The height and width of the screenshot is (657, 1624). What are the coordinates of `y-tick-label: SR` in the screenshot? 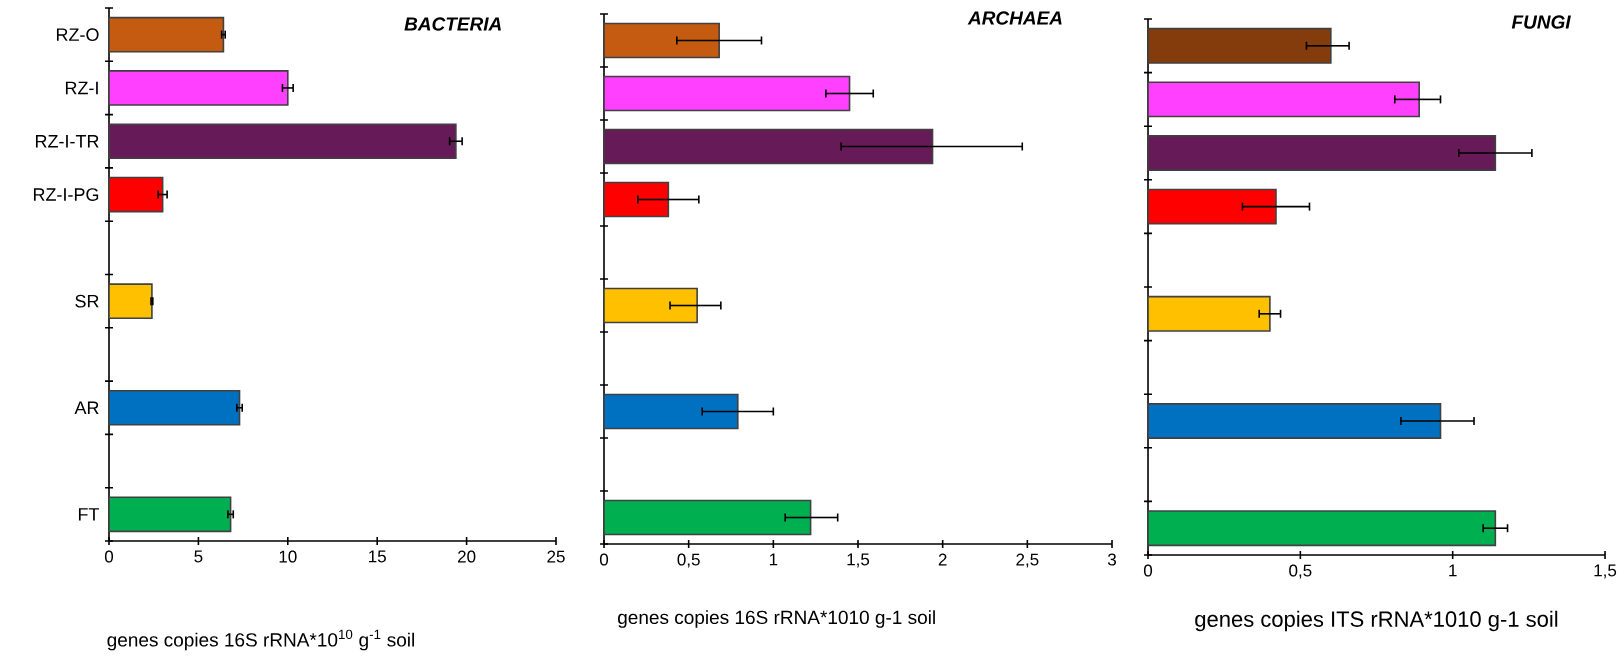 It's located at (87, 301).